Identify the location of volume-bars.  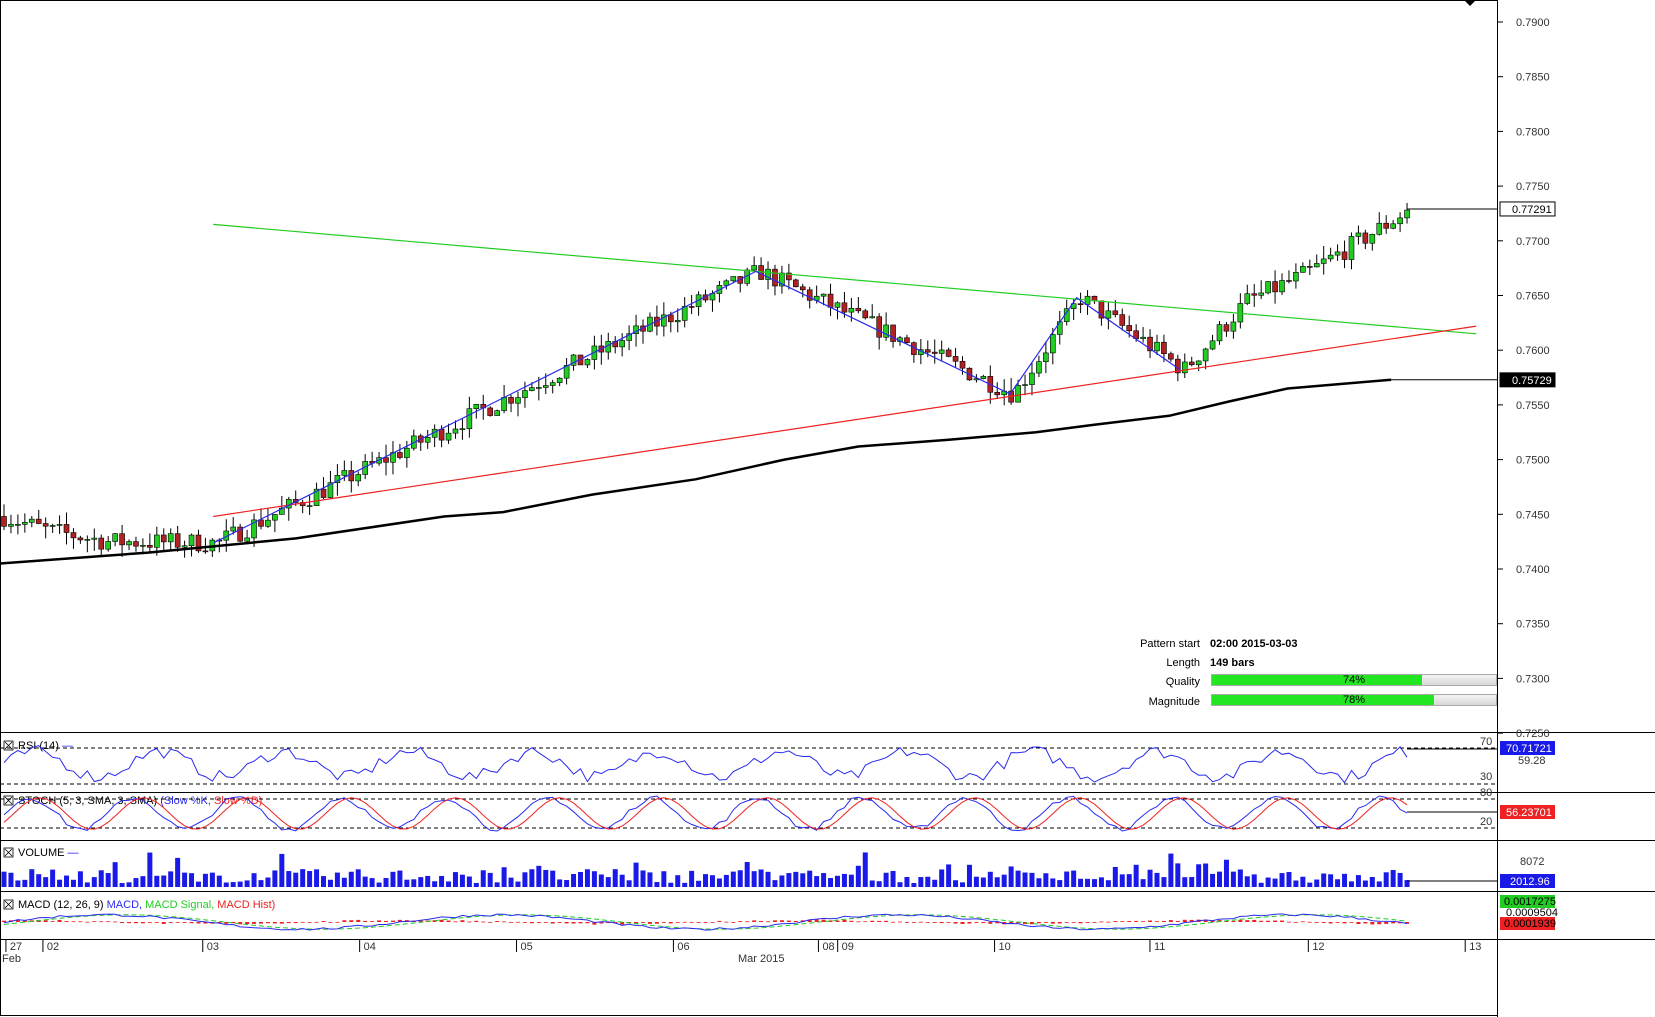
(705, 869).